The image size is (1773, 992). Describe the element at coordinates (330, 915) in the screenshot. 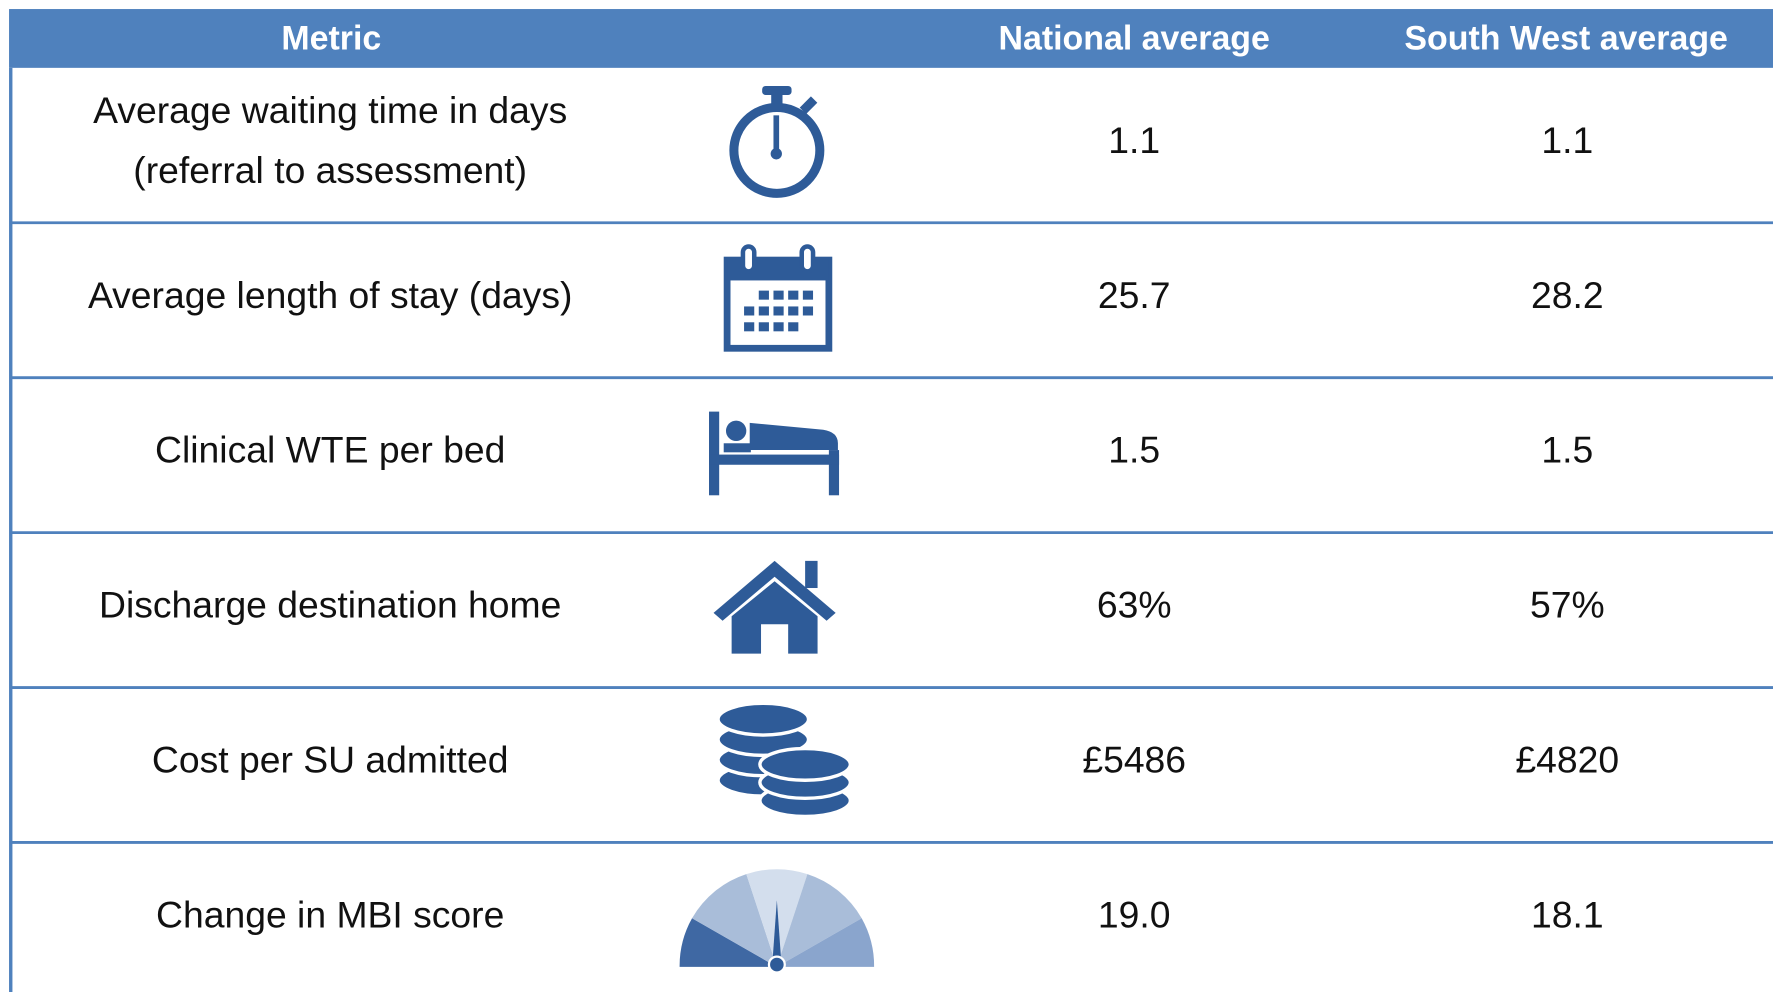

I see `metric-label: Change in MBI score` at that location.